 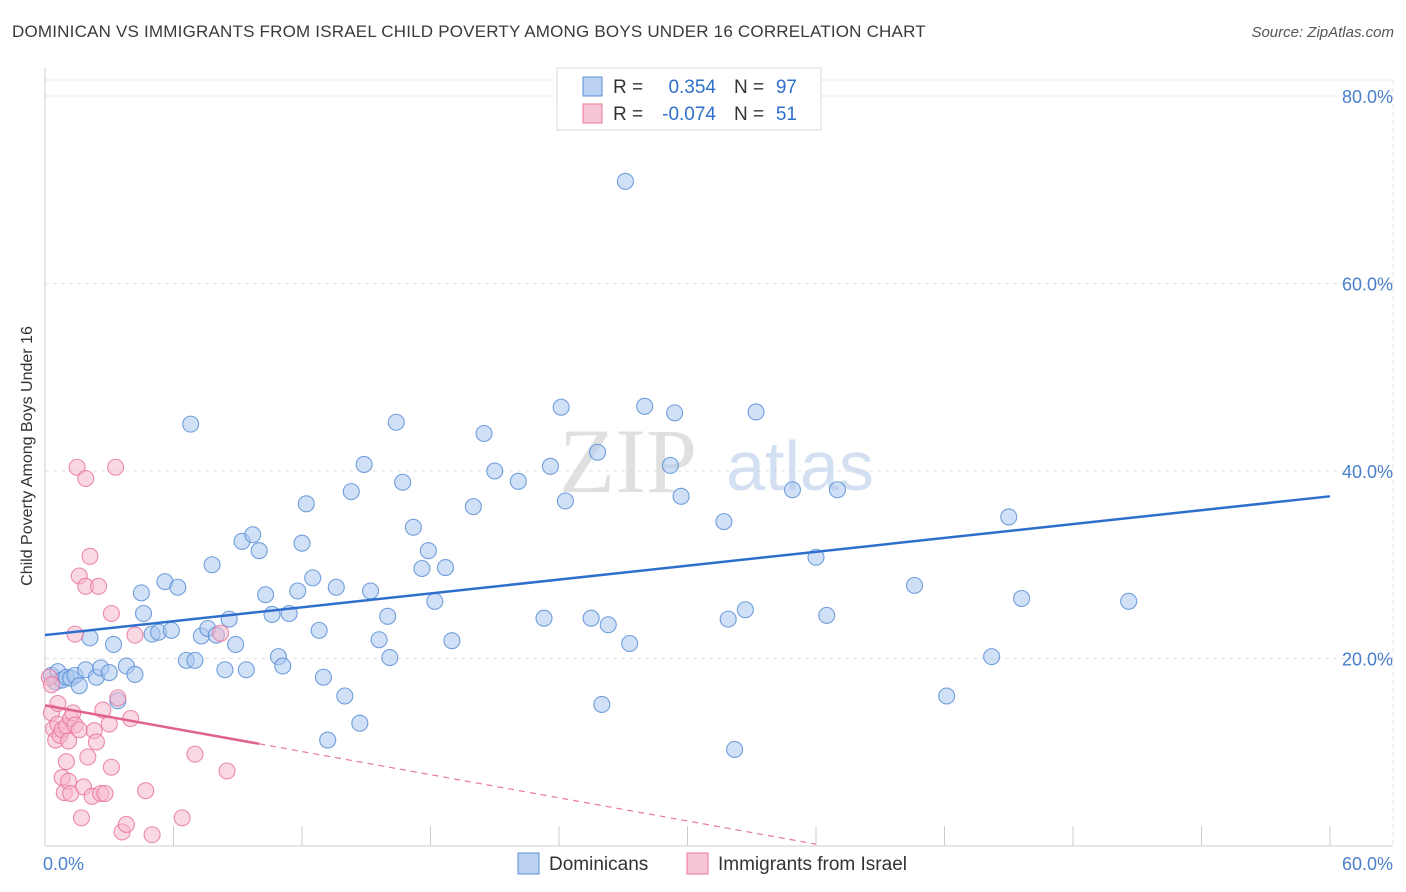 What do you see at coordinates (692, 87) in the screenshot?
I see `legend-r-value: 0.354` at bounding box center [692, 87].